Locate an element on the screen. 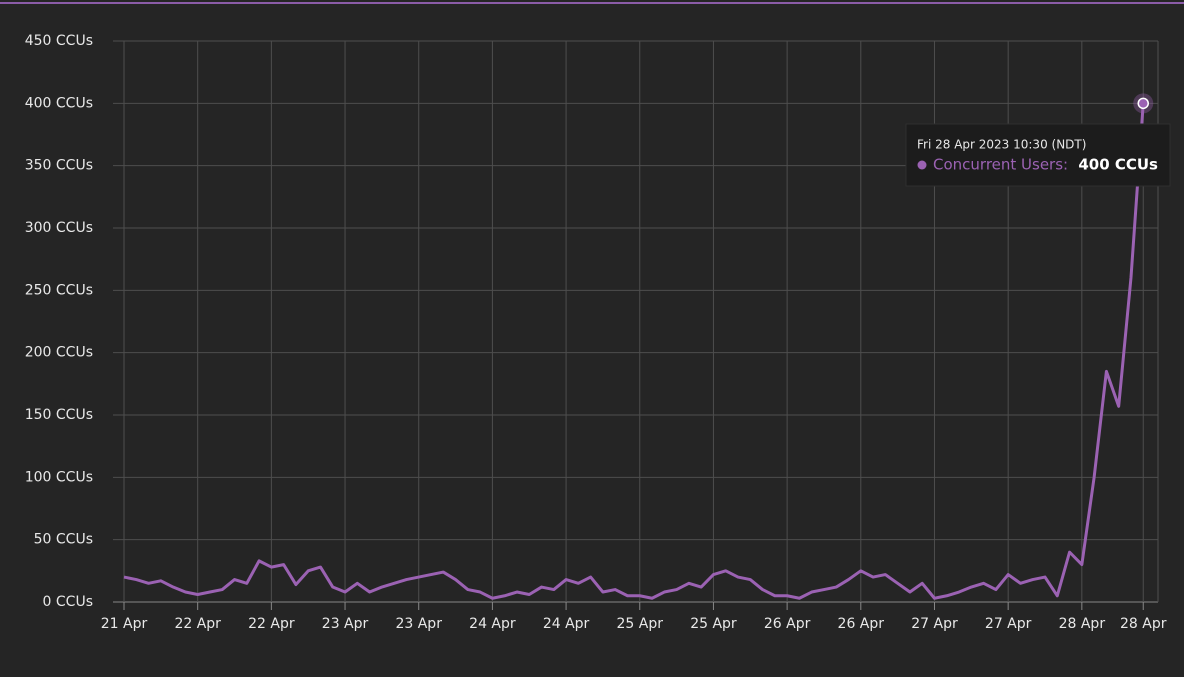  tooltip-box is located at coordinates (1038, 155).